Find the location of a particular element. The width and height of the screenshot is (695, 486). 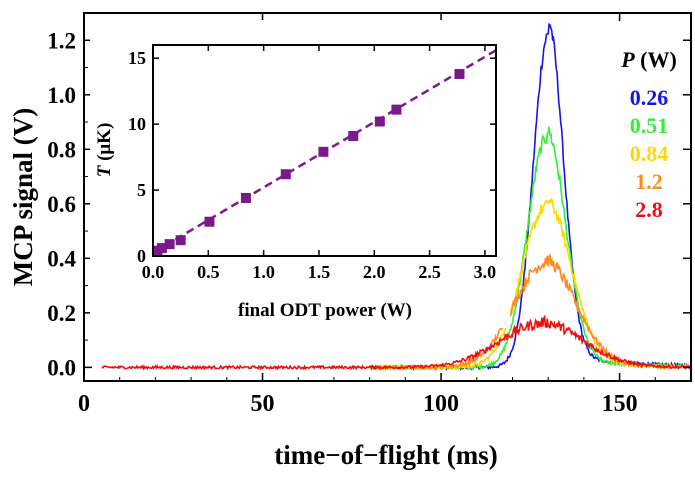

inset-x-axis-label: final ODT power (W) is located at coordinates (325, 310).